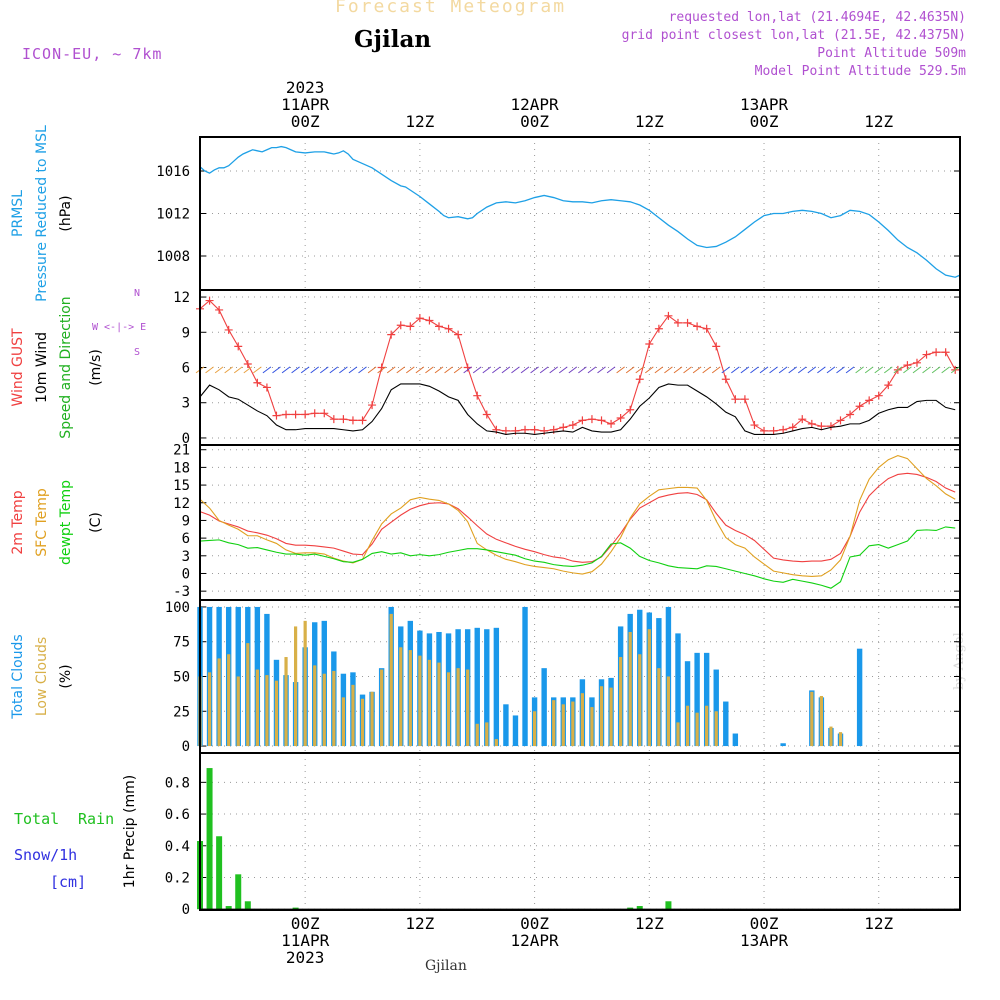 The image size is (1000, 1000). I want to click on panel-pressure, so click(580, 213).